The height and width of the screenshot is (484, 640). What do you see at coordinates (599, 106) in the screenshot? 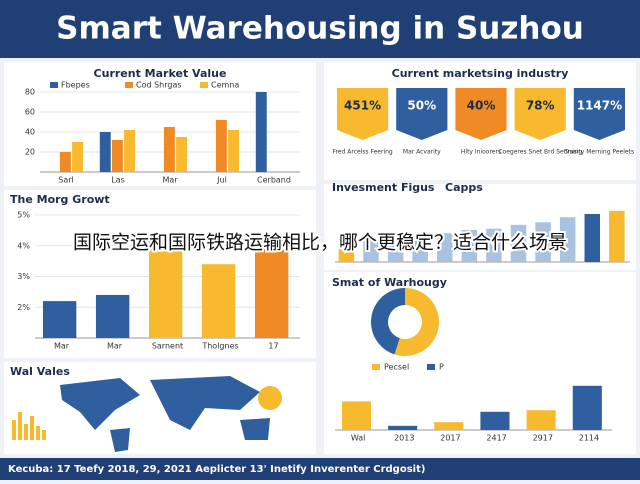
I see `kpi-value: 1147%` at bounding box center [599, 106].